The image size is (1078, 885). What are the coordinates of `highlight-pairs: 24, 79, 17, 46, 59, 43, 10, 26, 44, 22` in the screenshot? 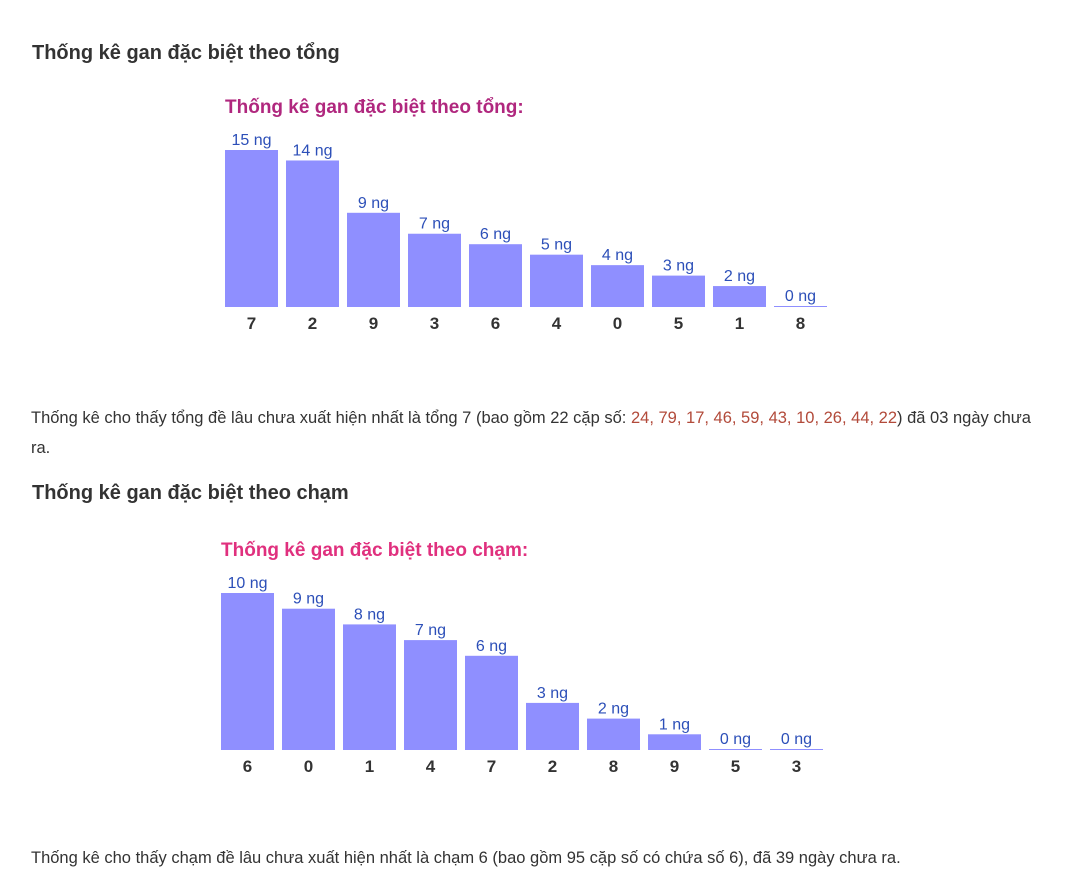 It's located at (764, 418).